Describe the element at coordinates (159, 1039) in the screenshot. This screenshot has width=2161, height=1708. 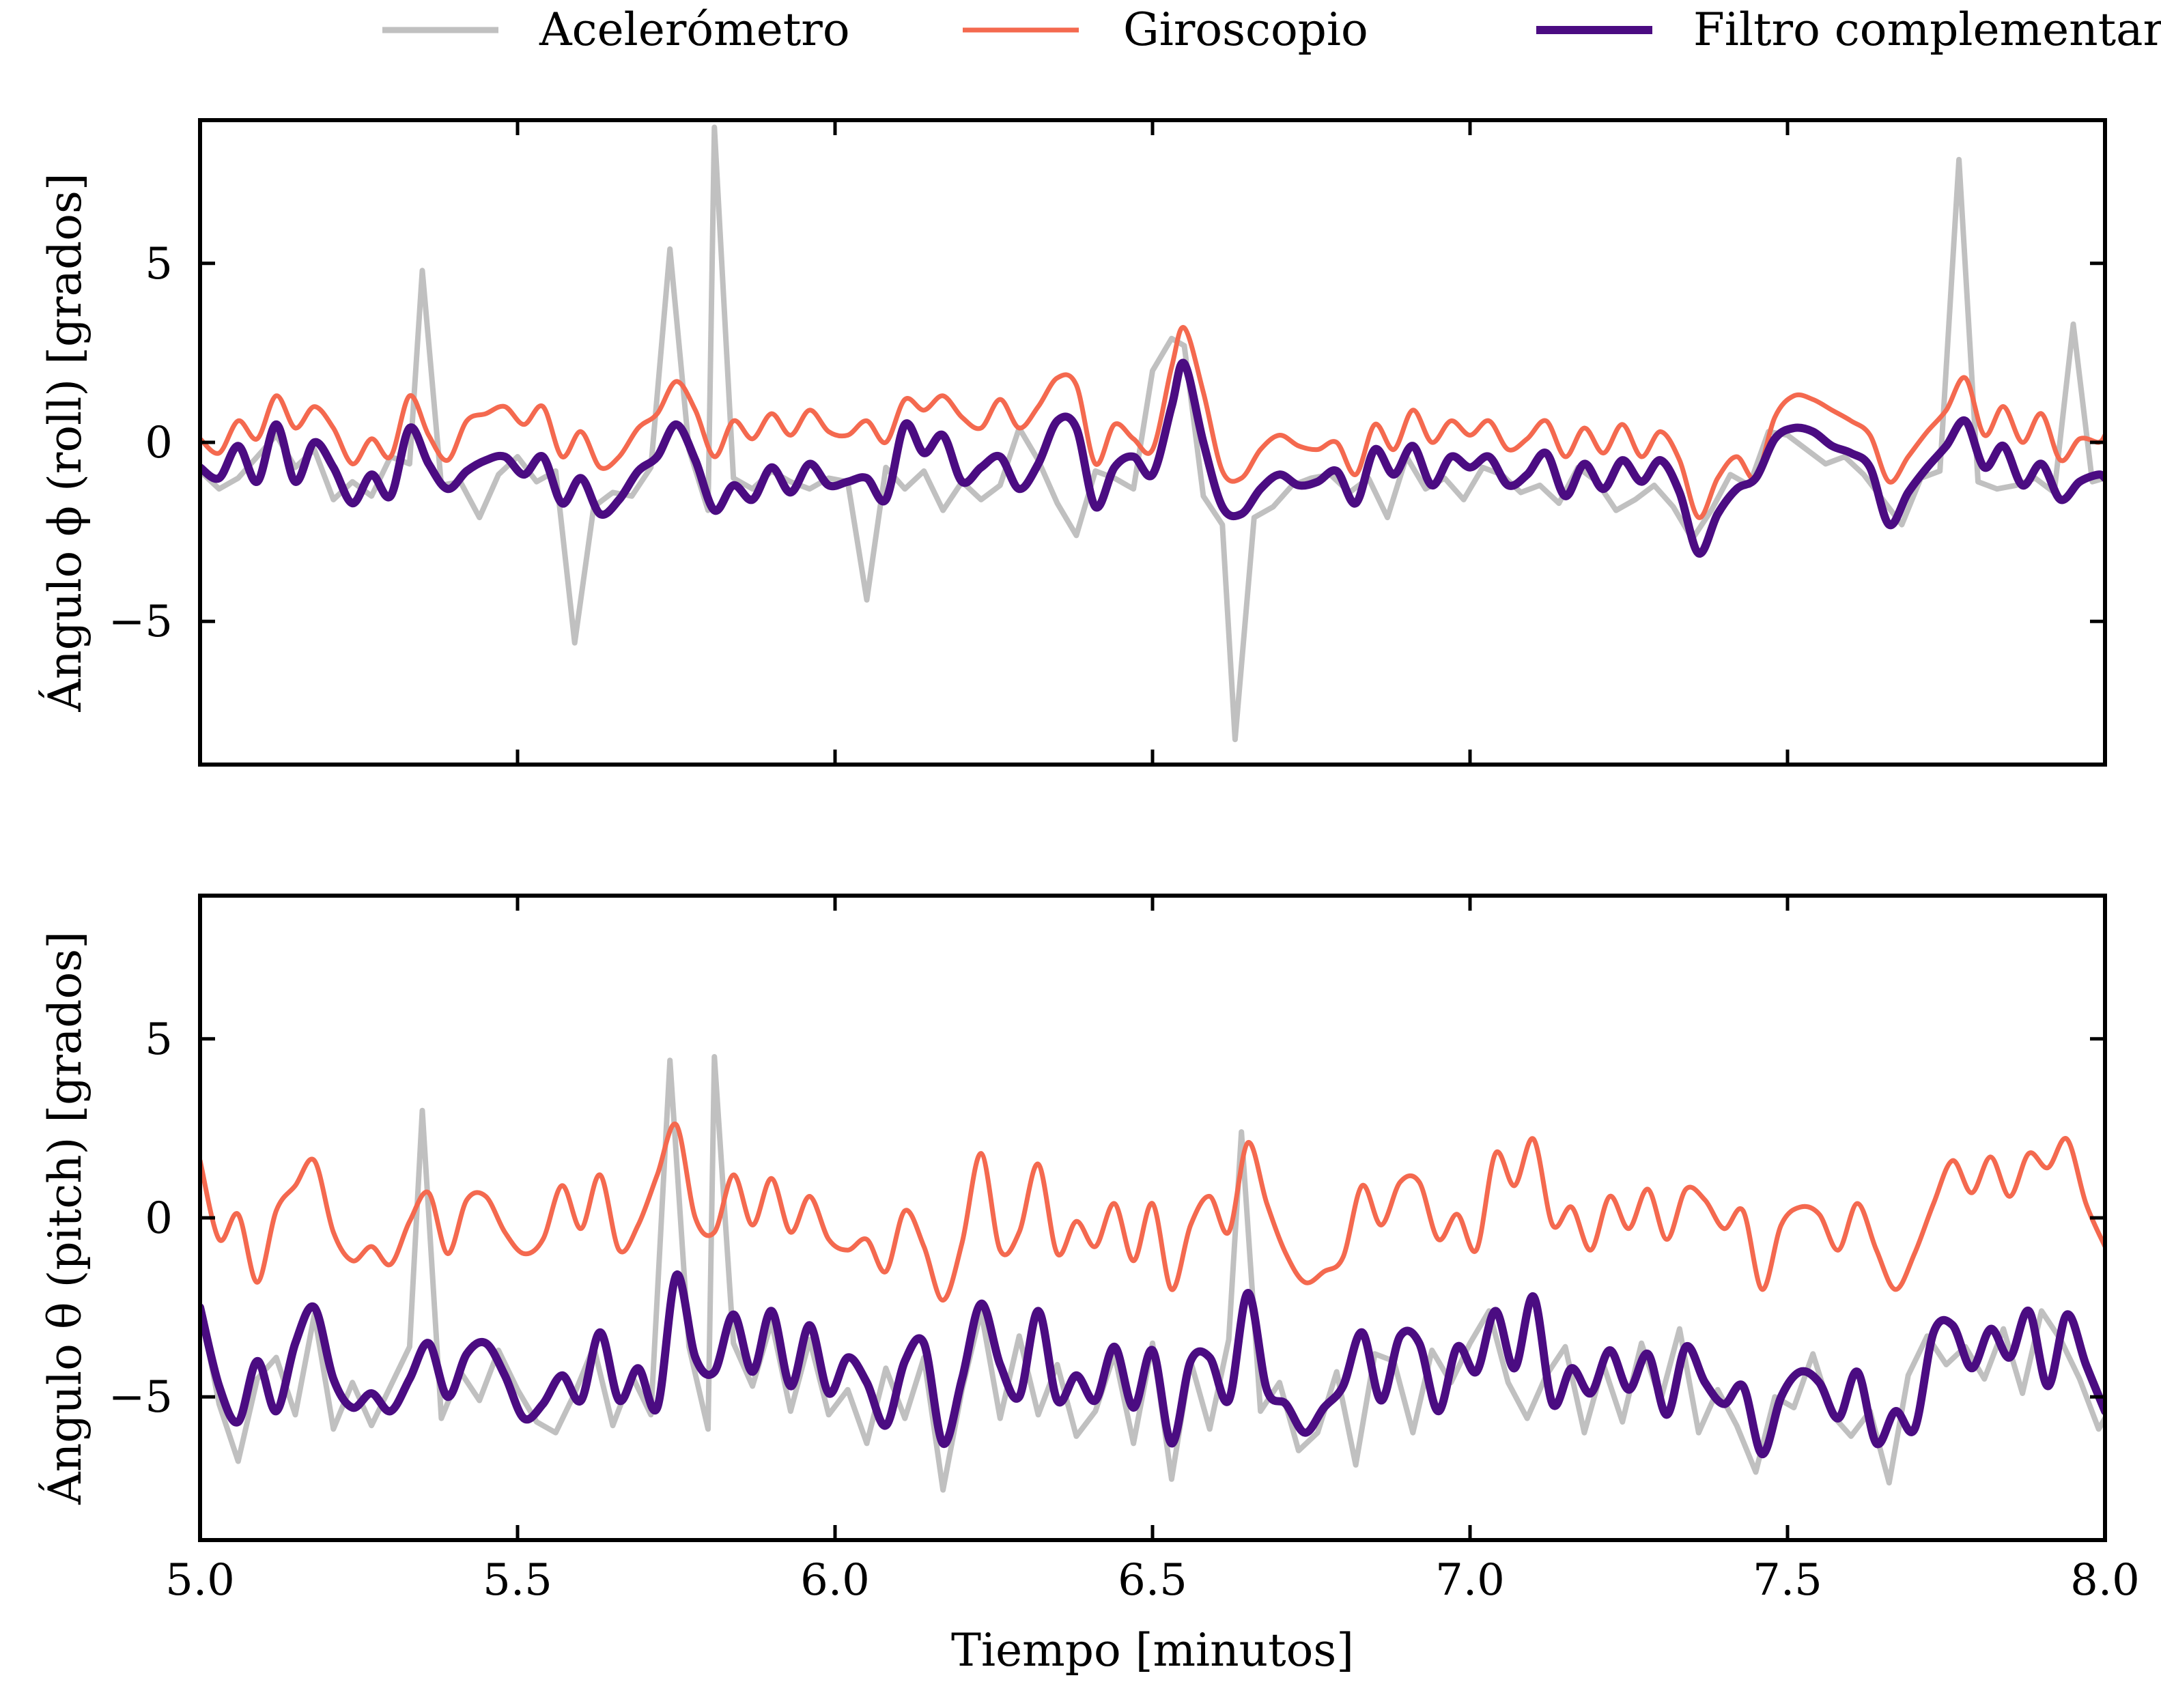
I see `pitch-ytick-label: 5` at that location.